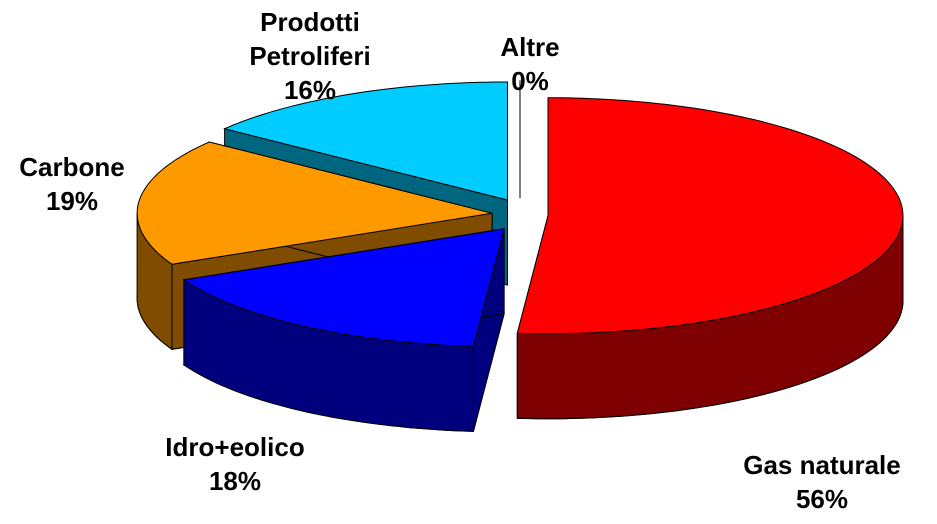 The image size is (937, 524). What do you see at coordinates (310, 39) in the screenshot?
I see `category-label: Prodotti Petroliferi` at bounding box center [310, 39].